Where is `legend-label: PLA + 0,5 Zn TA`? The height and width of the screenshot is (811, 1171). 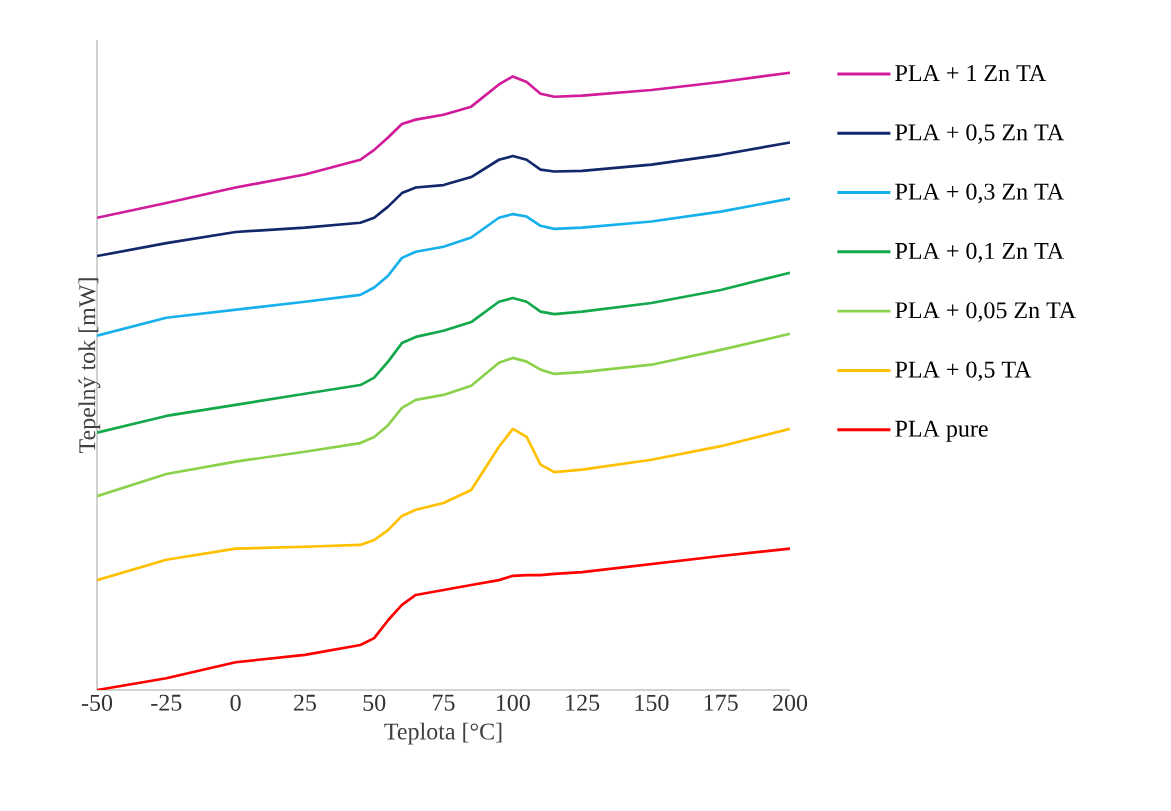
legend-label: PLA + 0,5 Zn TA is located at coordinates (980, 134).